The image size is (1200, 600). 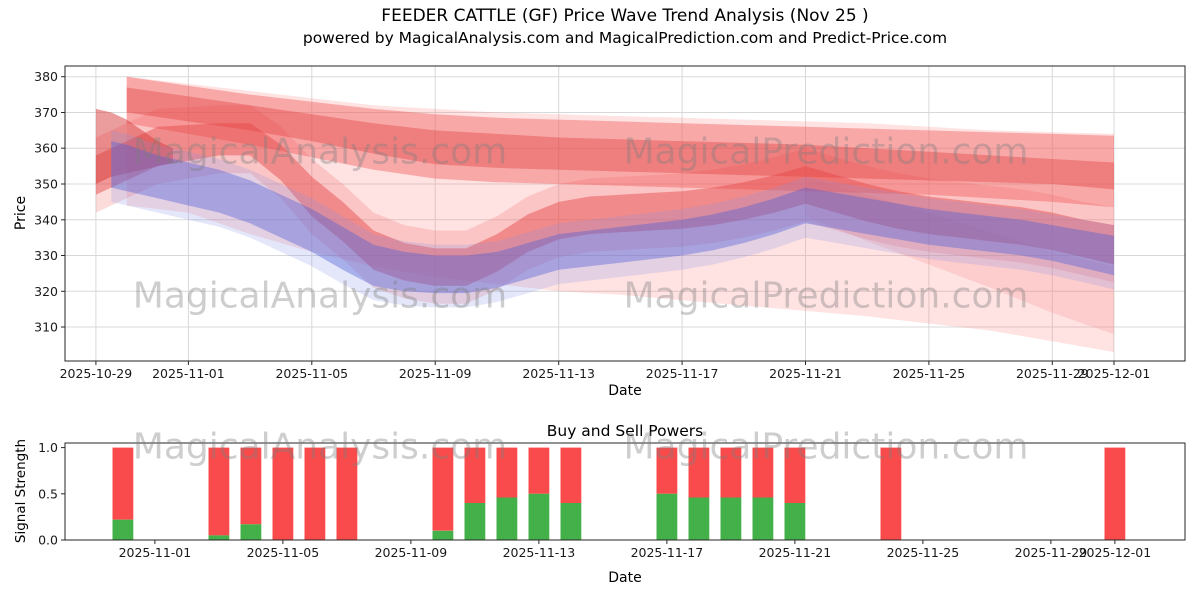 What do you see at coordinates (625, 391) in the screenshot?
I see `date-axis-label-top: Date` at bounding box center [625, 391].